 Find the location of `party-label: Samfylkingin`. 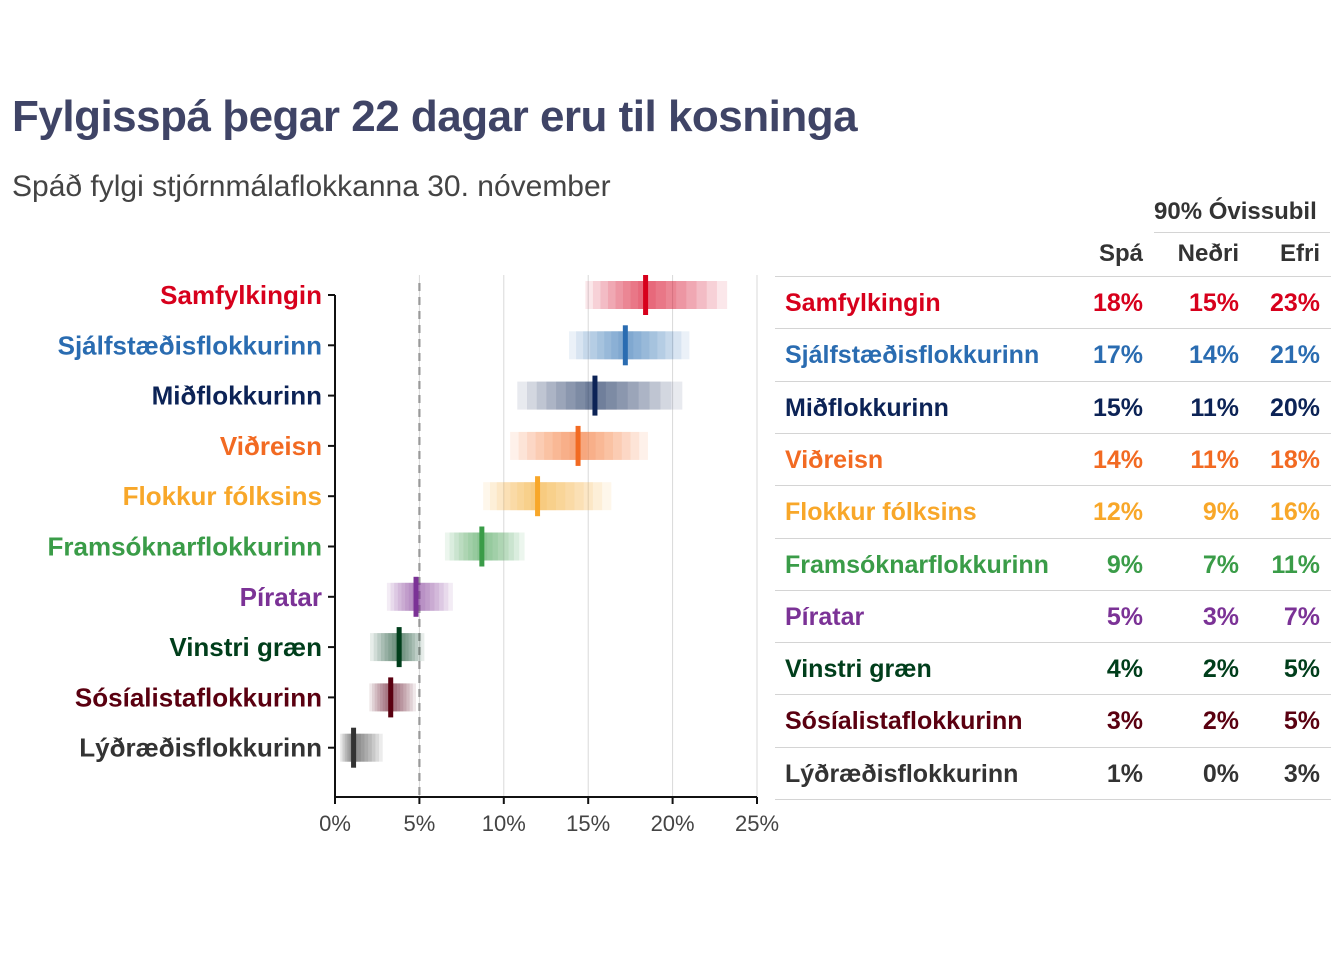

party-label: Samfylkingin is located at coordinates (241, 295).